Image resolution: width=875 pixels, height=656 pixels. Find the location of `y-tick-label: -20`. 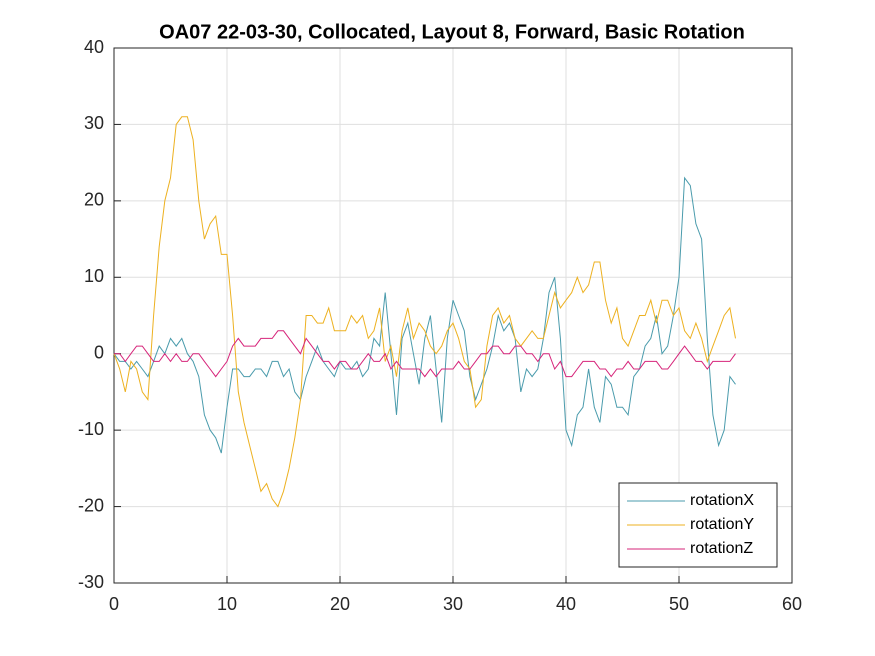

y-tick-label: -20 is located at coordinates (91, 505).